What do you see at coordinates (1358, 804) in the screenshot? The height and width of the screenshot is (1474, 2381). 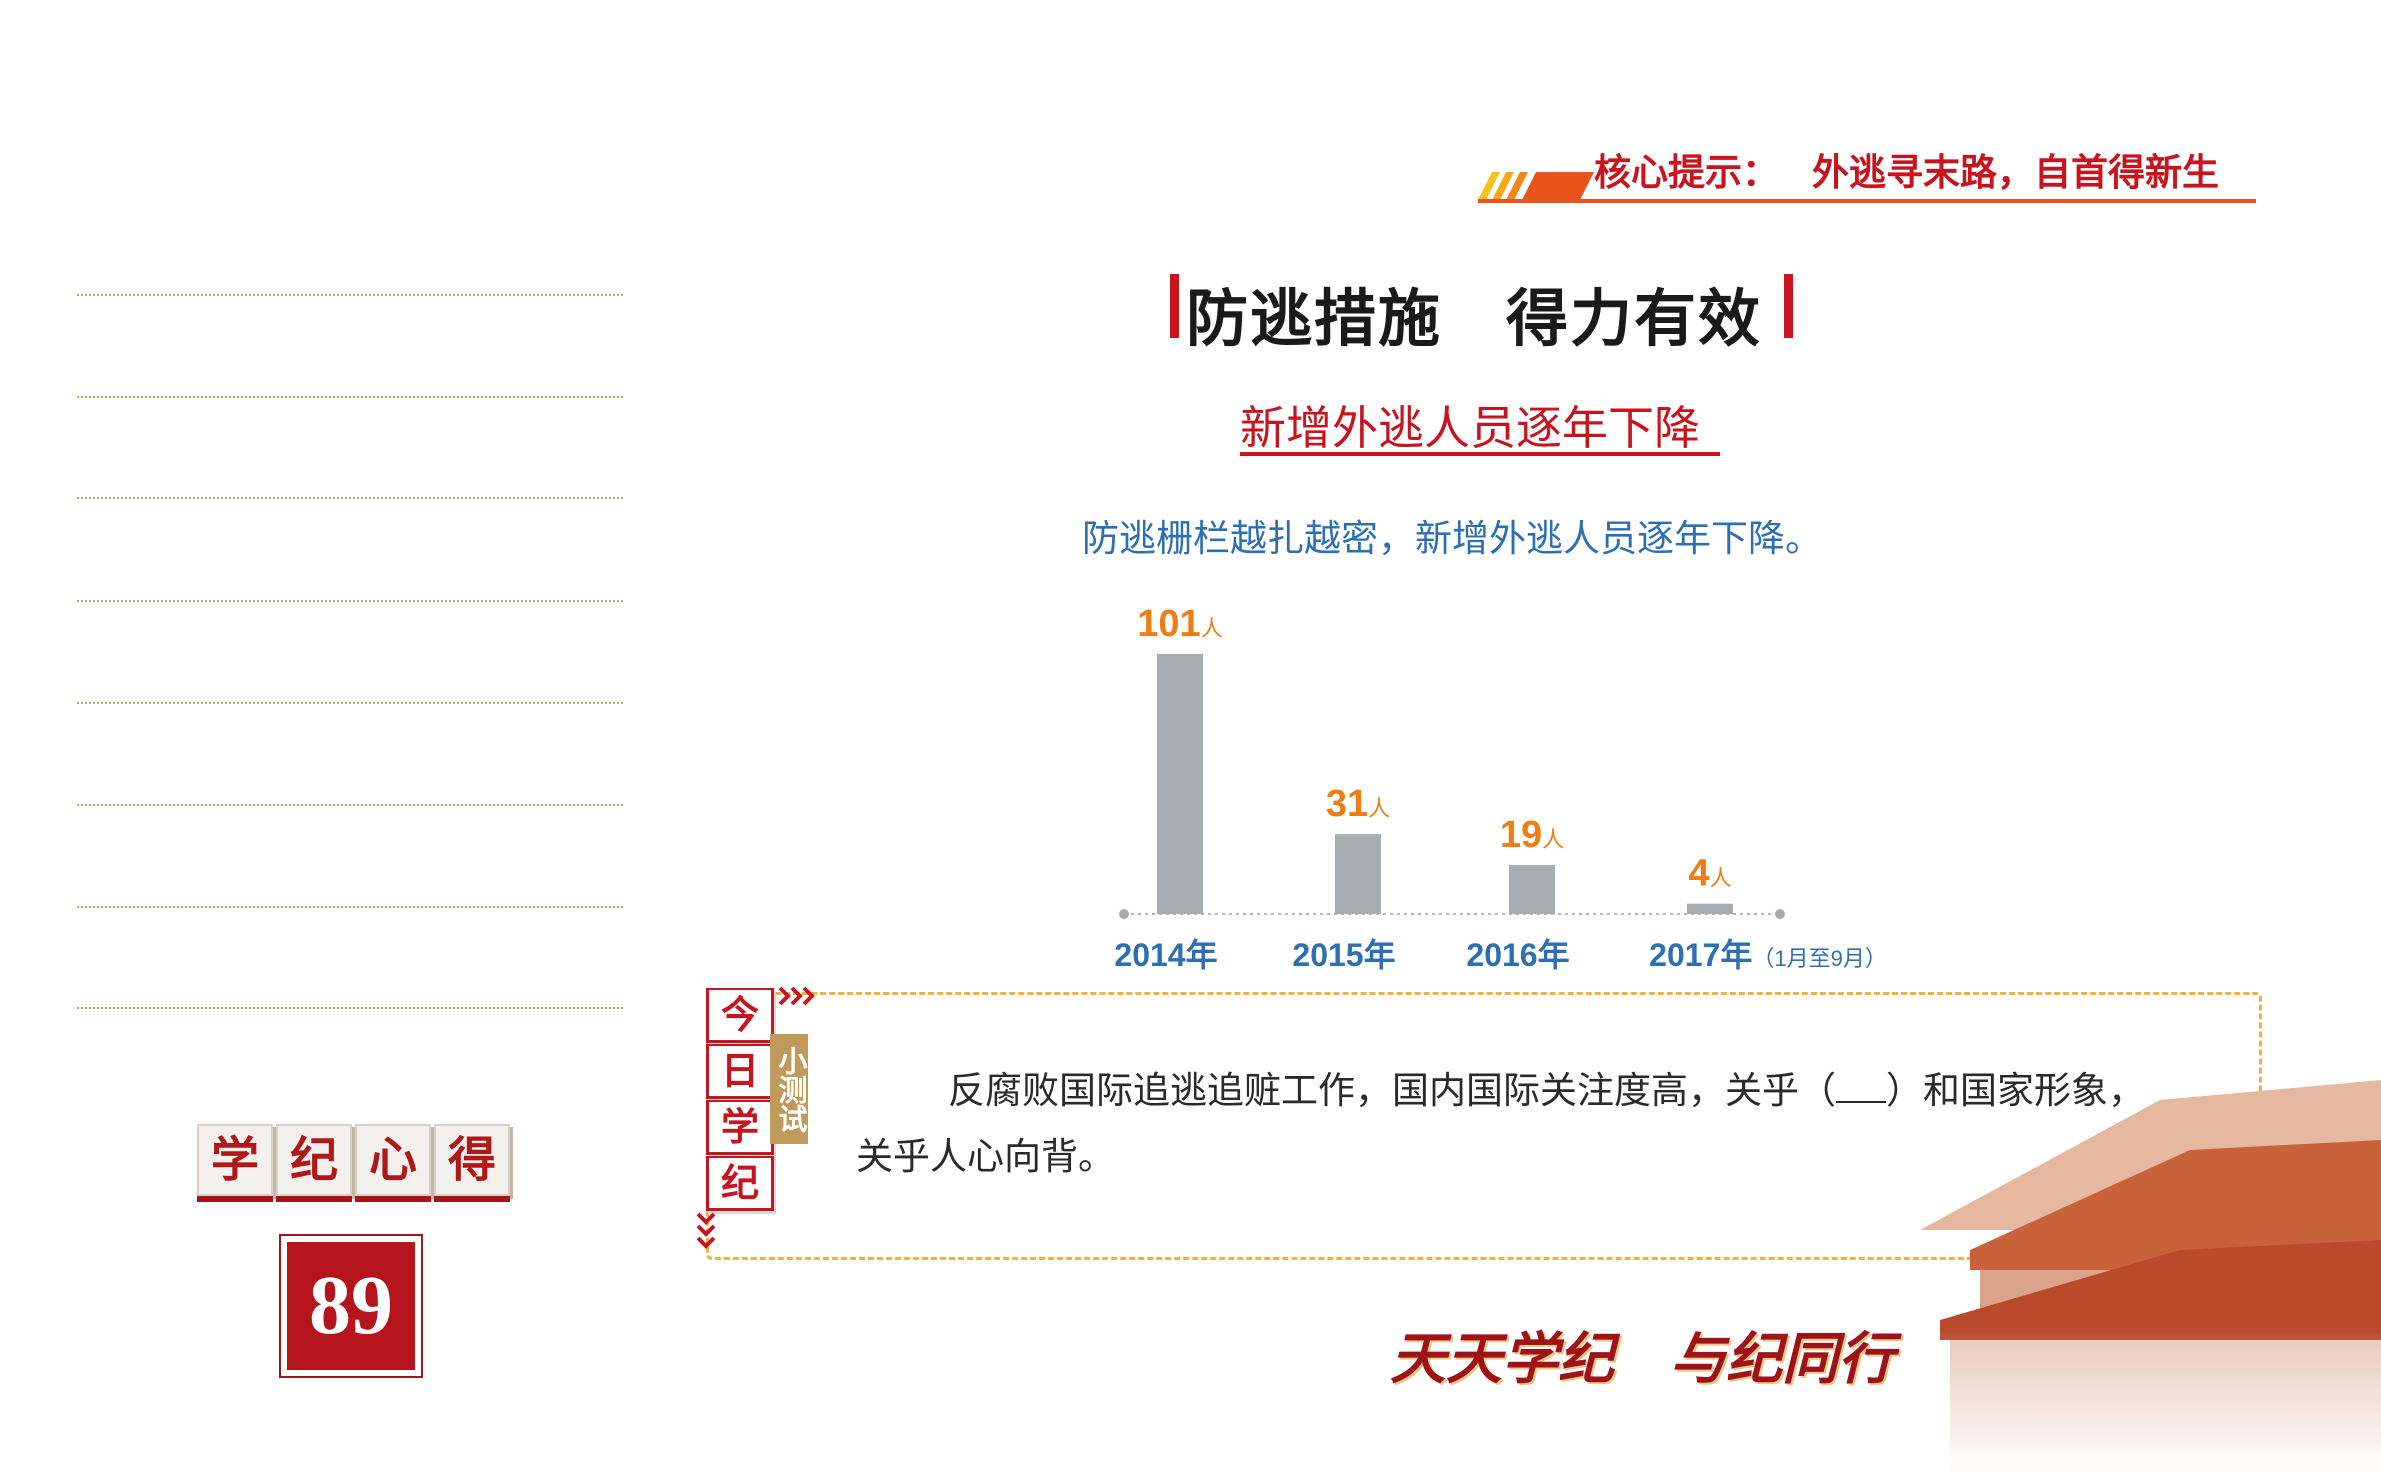 I see `bar-value-label: 31人` at bounding box center [1358, 804].